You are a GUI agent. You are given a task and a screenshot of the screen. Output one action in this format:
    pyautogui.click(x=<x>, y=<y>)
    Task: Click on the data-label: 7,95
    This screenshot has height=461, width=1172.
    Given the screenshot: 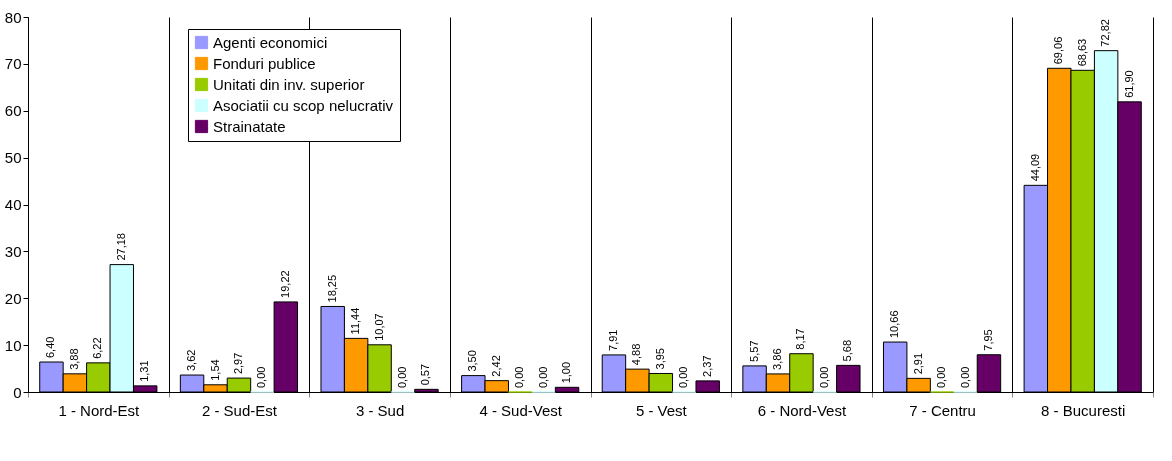 What is the action you would take?
    pyautogui.click(x=987, y=340)
    